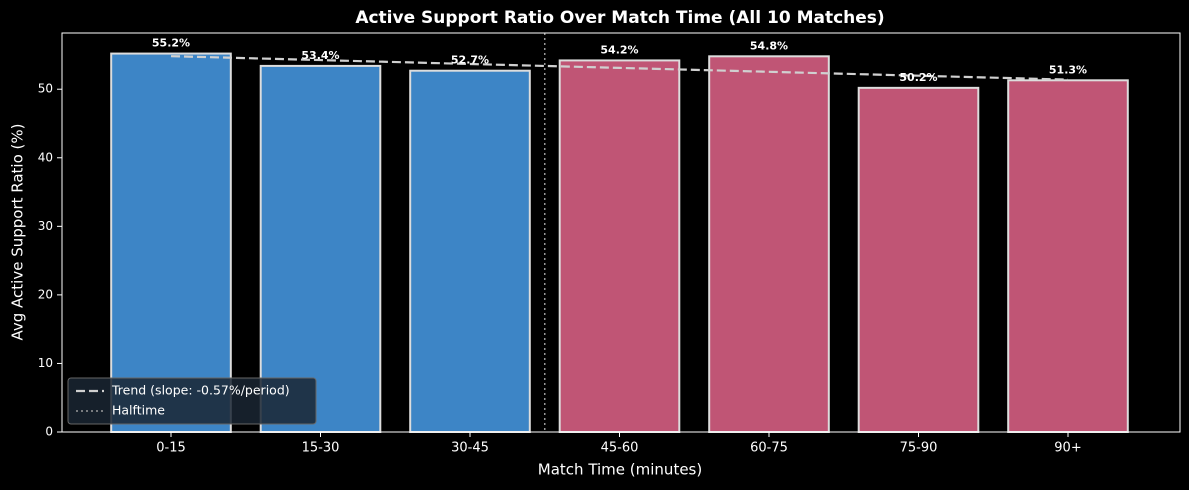 The image size is (1189, 490). What do you see at coordinates (45, 294) in the screenshot?
I see `y-tick-label: 20` at bounding box center [45, 294].